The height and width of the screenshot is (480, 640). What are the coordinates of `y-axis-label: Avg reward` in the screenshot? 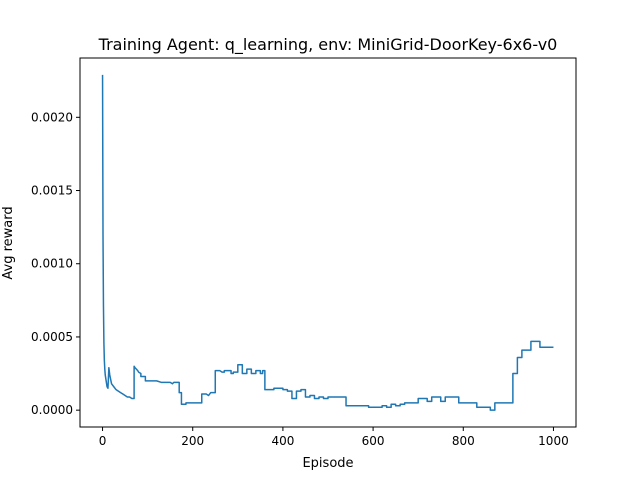 It's located at (8, 242).